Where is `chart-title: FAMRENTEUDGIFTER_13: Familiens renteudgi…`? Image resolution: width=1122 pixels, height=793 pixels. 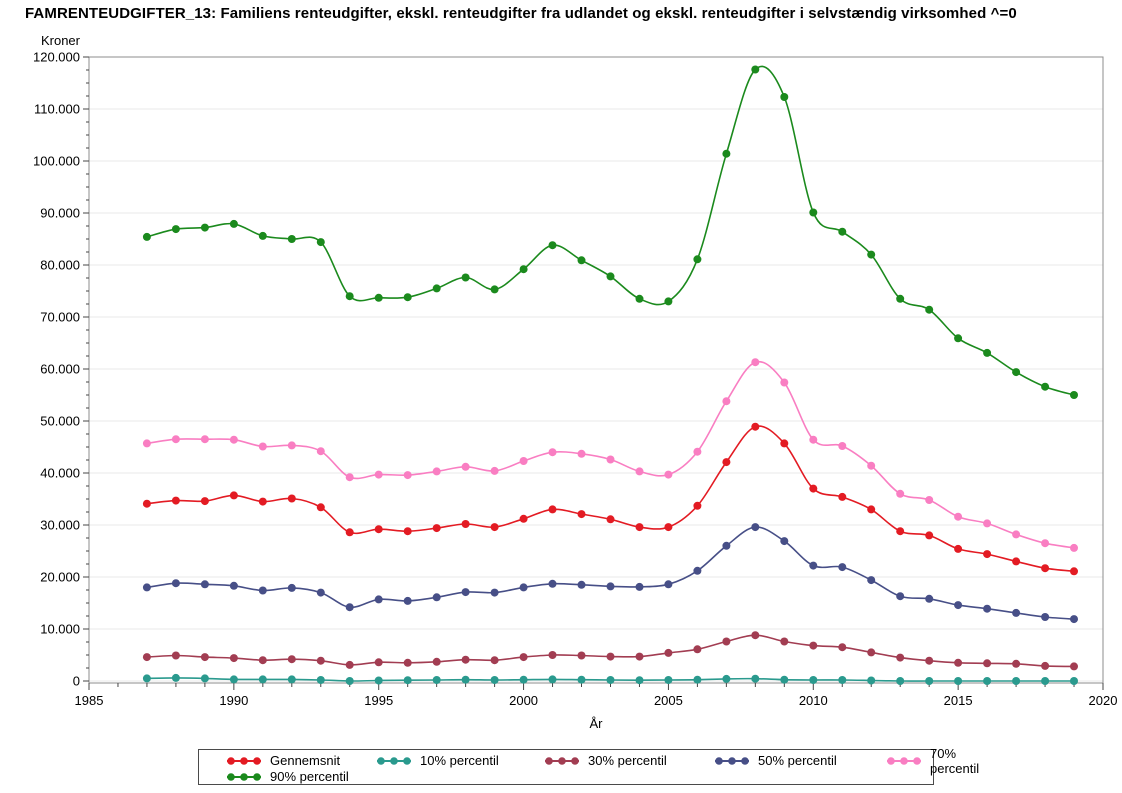 chart-title: FAMRENTEUDGIFTER_13: Familiens renteudgi… is located at coordinates (521, 13).